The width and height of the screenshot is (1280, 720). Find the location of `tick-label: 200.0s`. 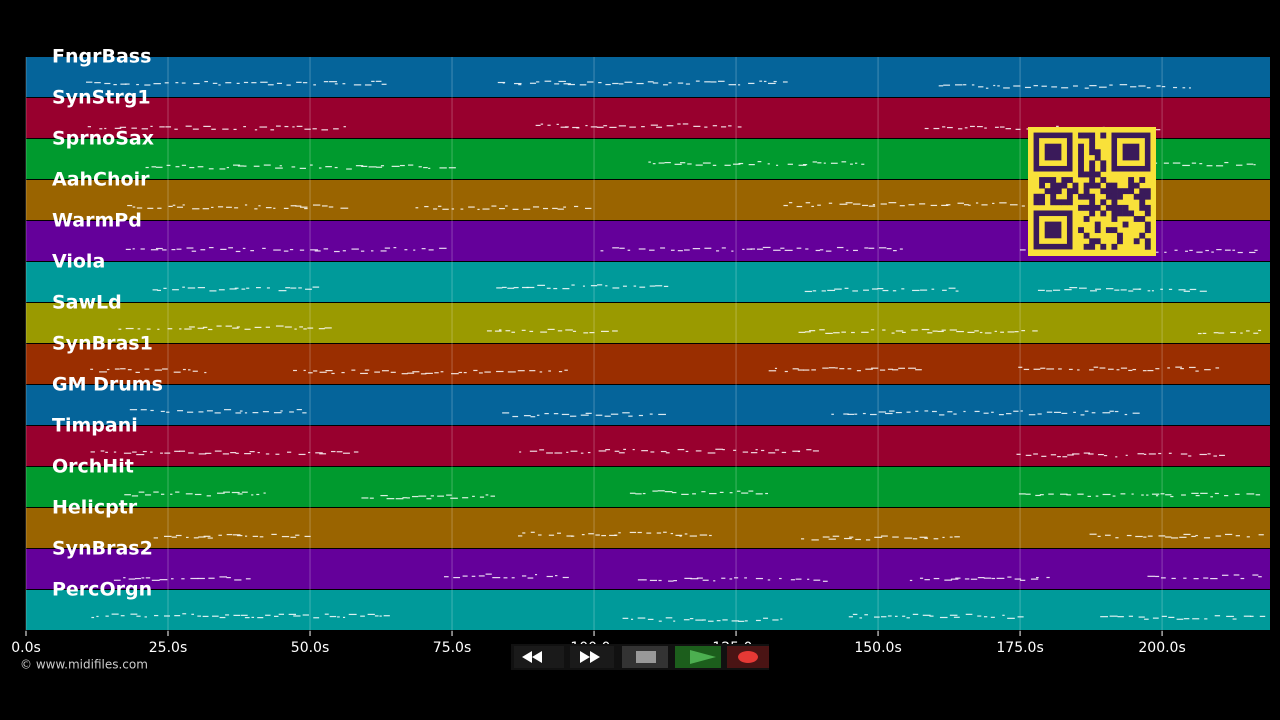

tick-label: 200.0s is located at coordinates (1161, 648).